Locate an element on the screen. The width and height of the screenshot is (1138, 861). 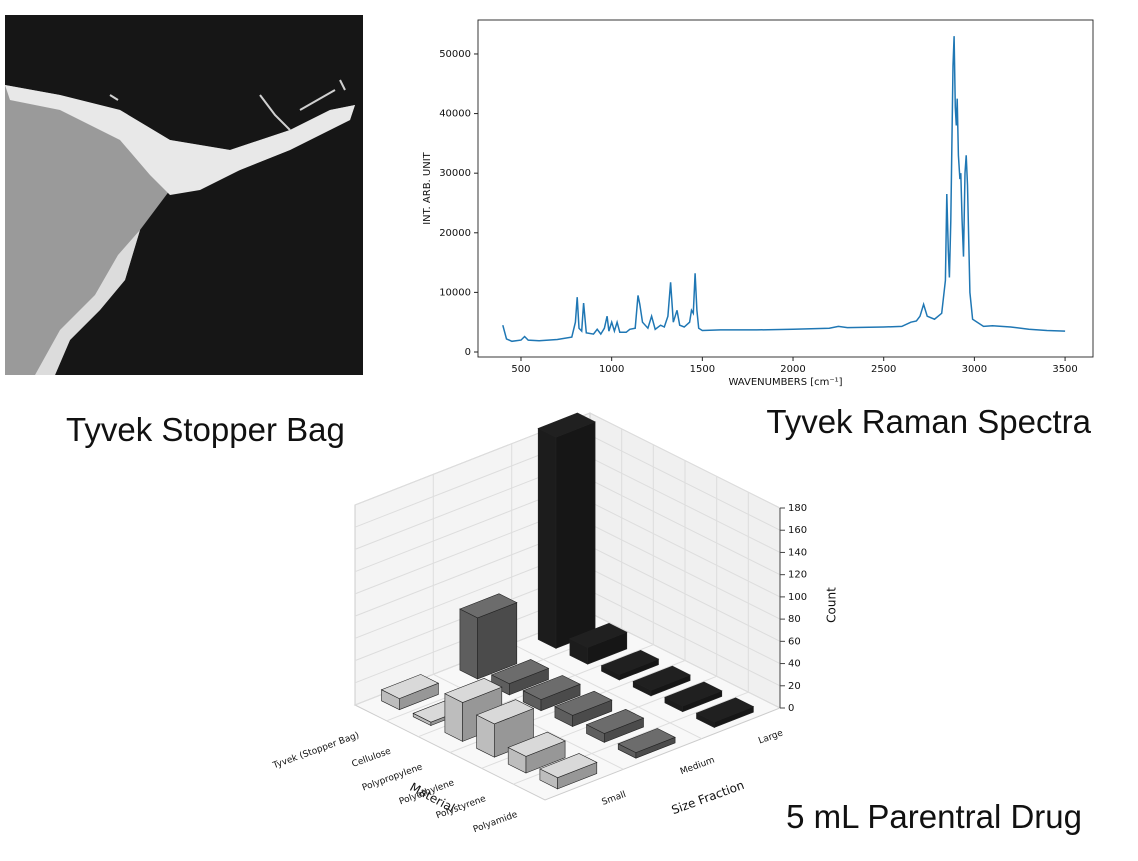
y-tick-label: 40000 is located at coordinates (455, 114).